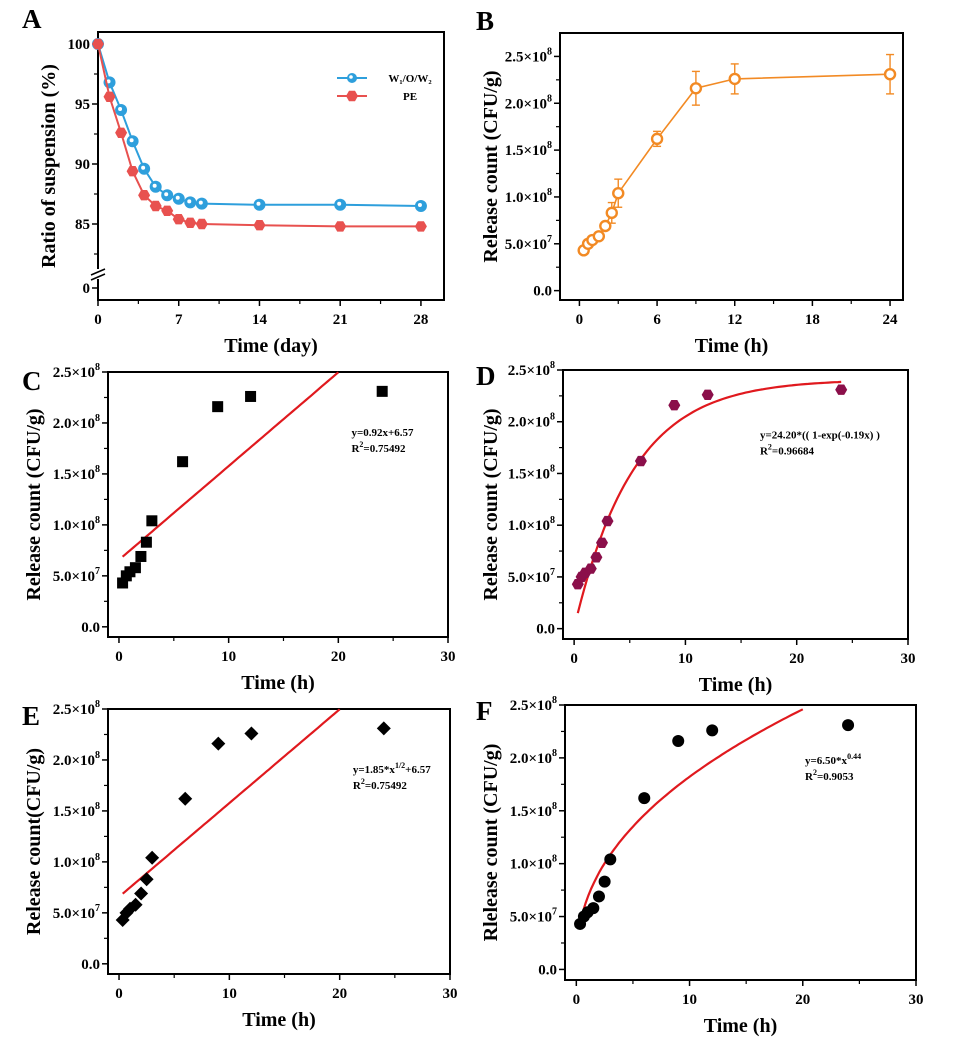  Describe the element at coordinates (82, 165) in the screenshot. I see `y-tick-label: 90` at that location.